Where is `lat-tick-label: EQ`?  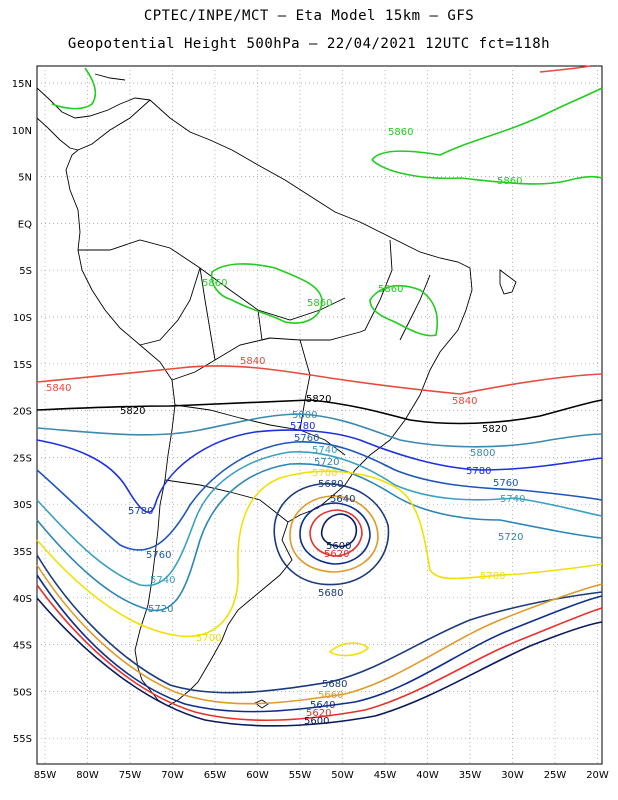
lat-tick-label: EQ is located at coordinates (25, 224).